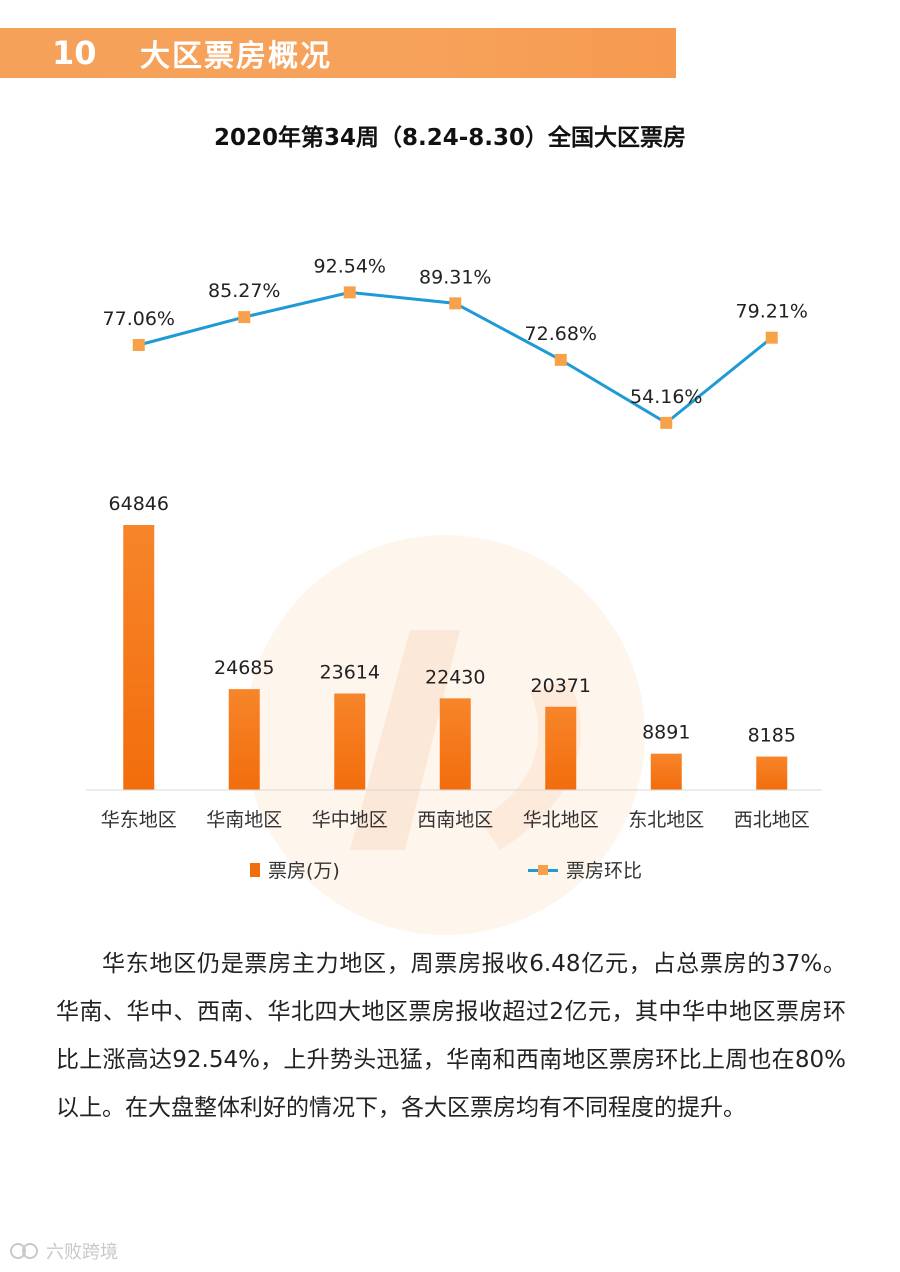  What do you see at coordinates (543, 870) in the screenshot?
I see `legend-line-swatch` at bounding box center [543, 870].